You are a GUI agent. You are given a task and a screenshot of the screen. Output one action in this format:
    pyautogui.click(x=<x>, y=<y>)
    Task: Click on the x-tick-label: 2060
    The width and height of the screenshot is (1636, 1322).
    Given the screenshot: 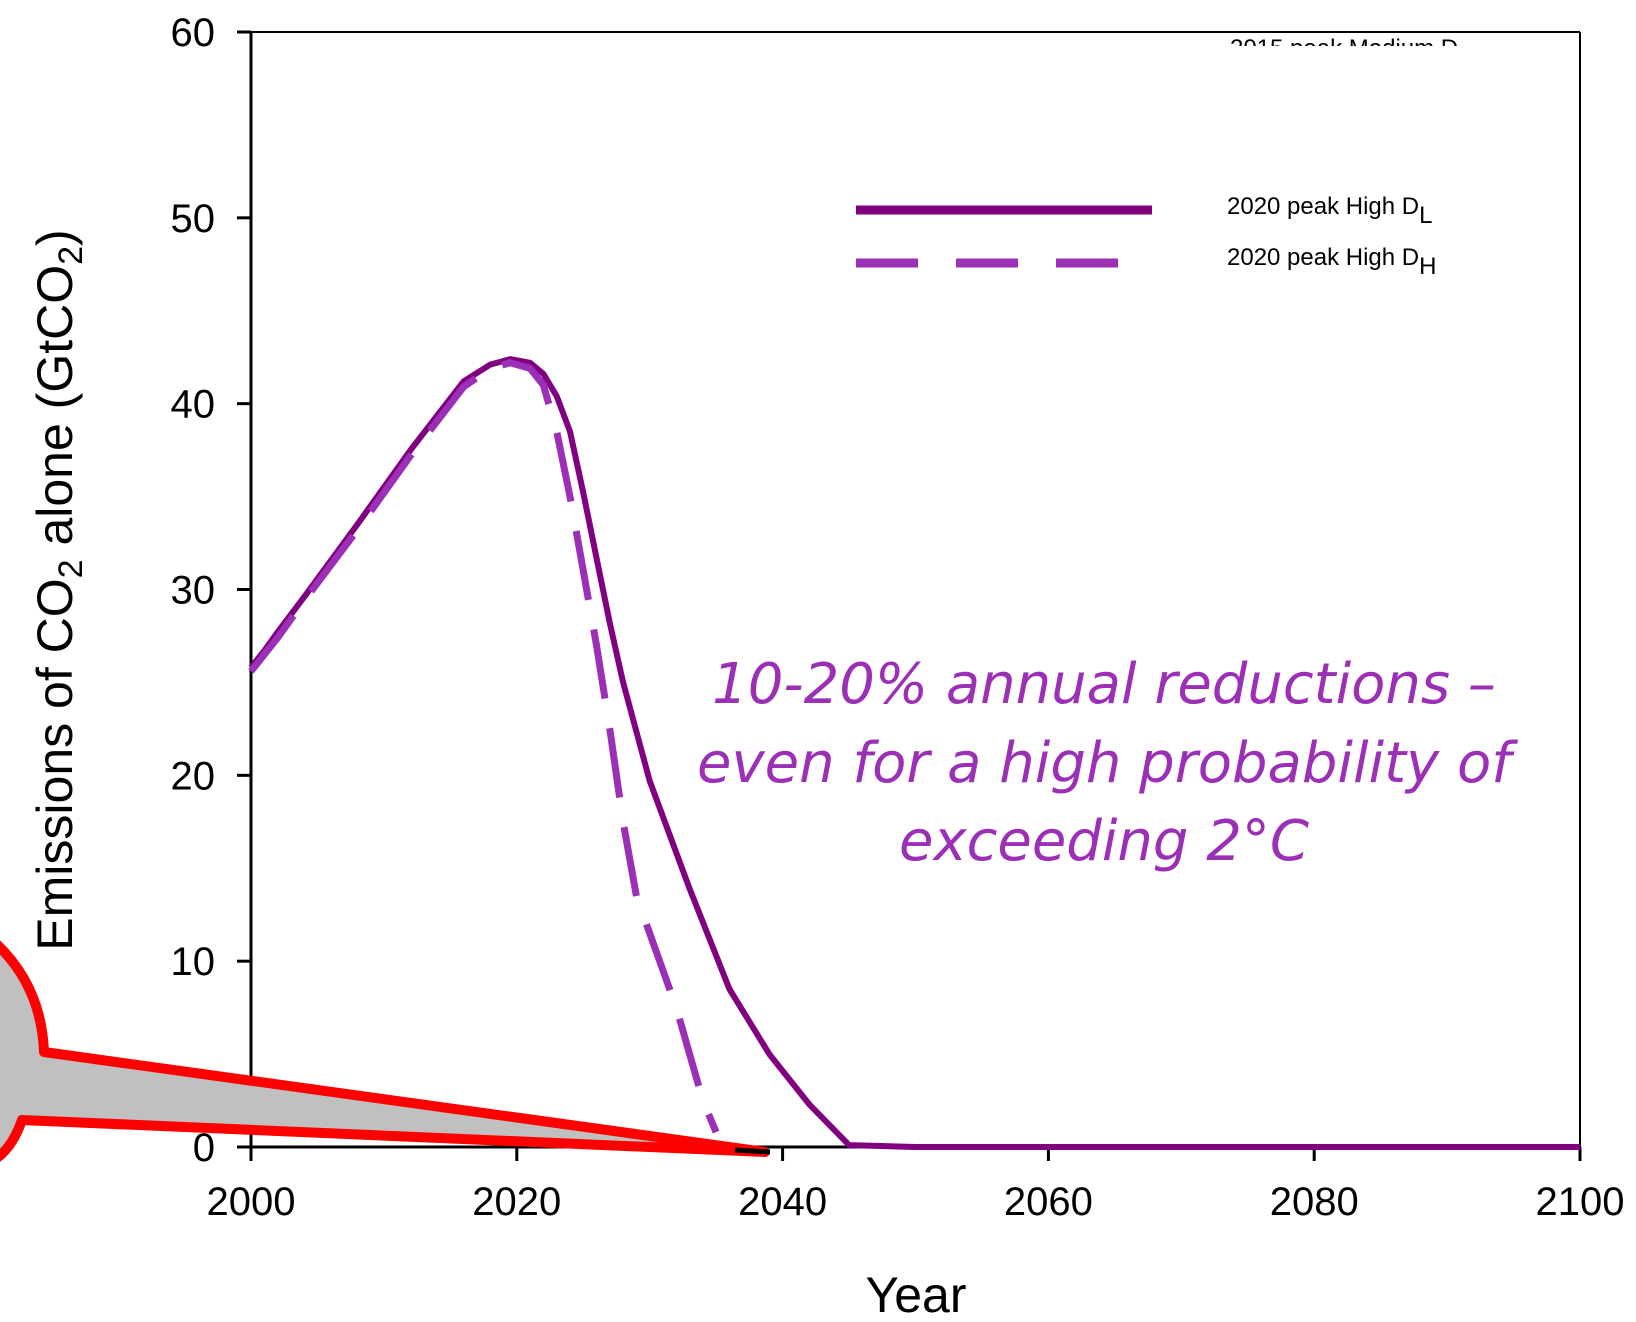 What is the action you would take?
    pyautogui.click(x=1048, y=1202)
    